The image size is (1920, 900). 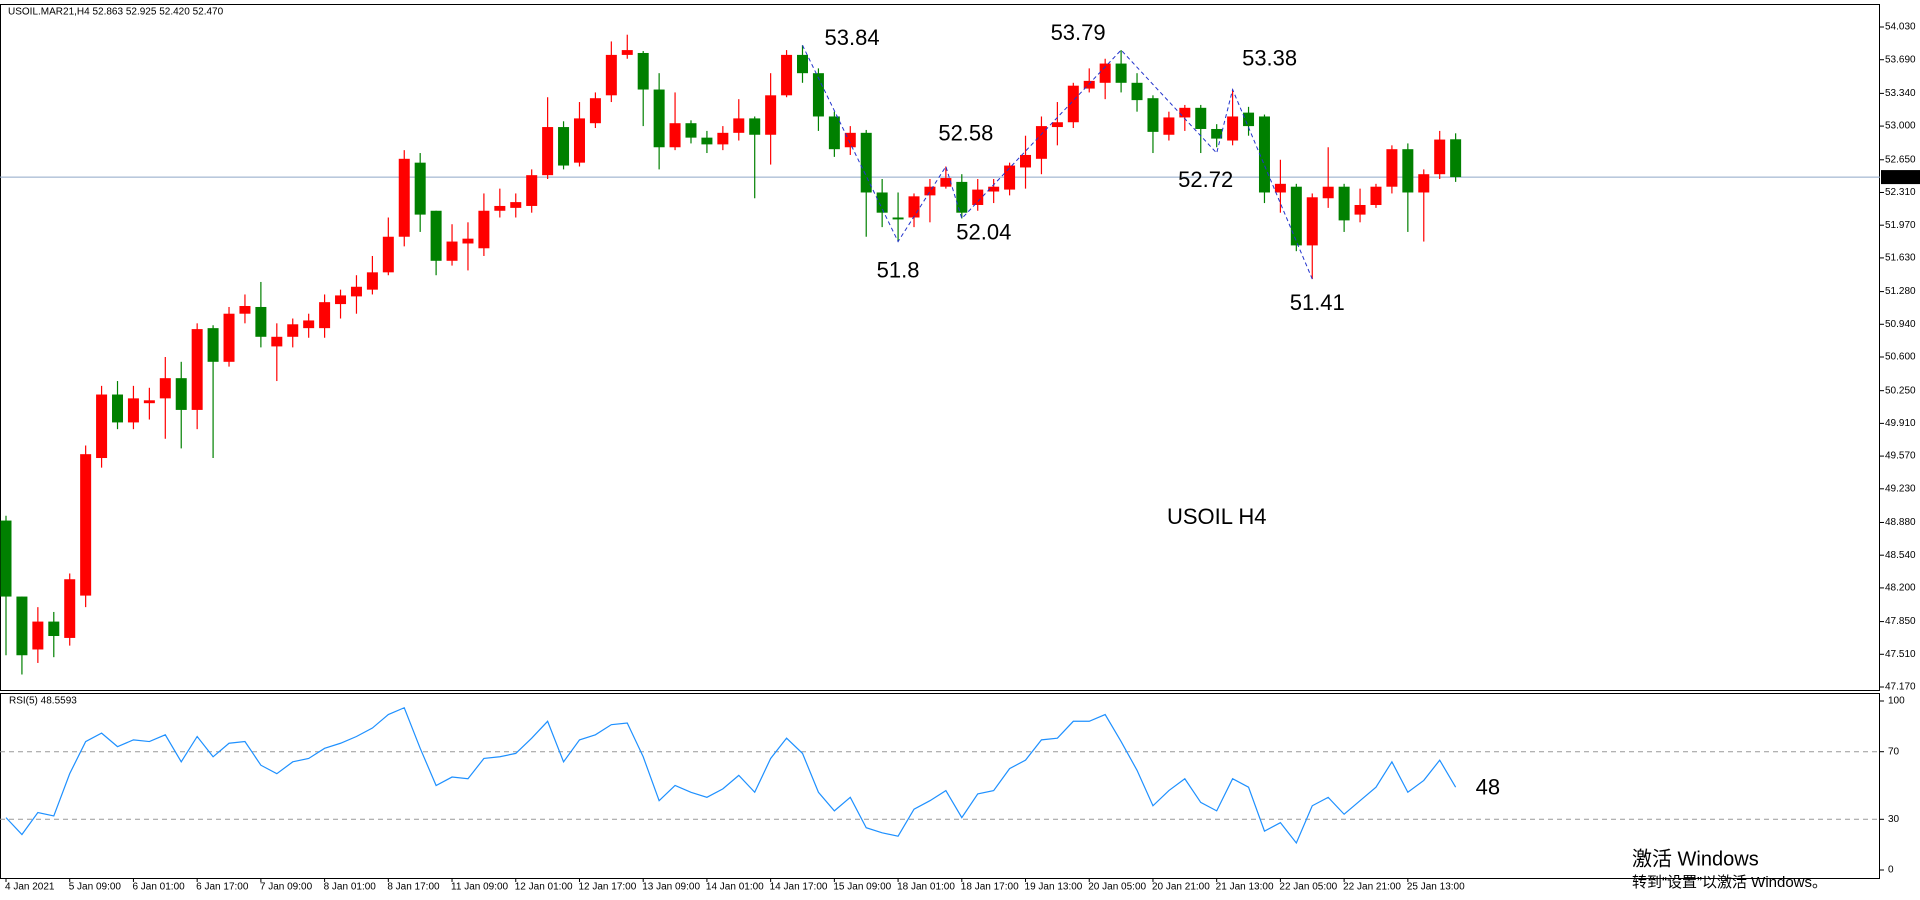 I want to click on x-tick-label: 4 Jan 2021, so click(x=30, y=887).